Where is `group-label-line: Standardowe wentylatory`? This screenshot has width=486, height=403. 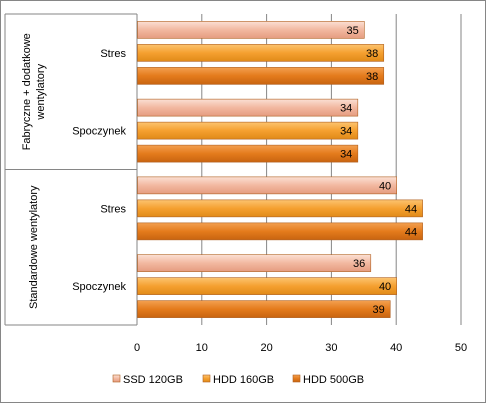
group-label-line: Standardowe wentylatory is located at coordinates (34, 247).